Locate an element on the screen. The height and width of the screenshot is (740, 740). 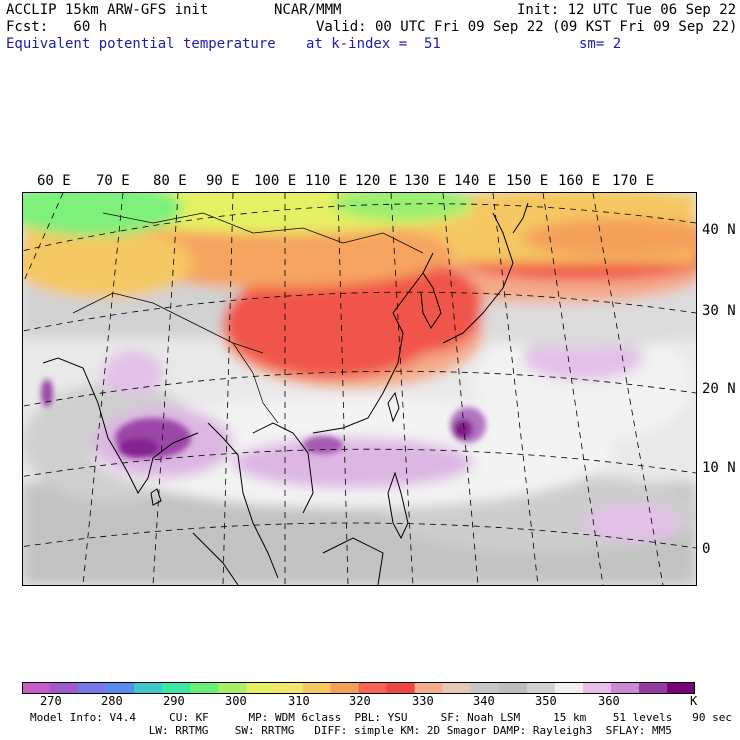
lat-label: 40 N is located at coordinates (719, 230).